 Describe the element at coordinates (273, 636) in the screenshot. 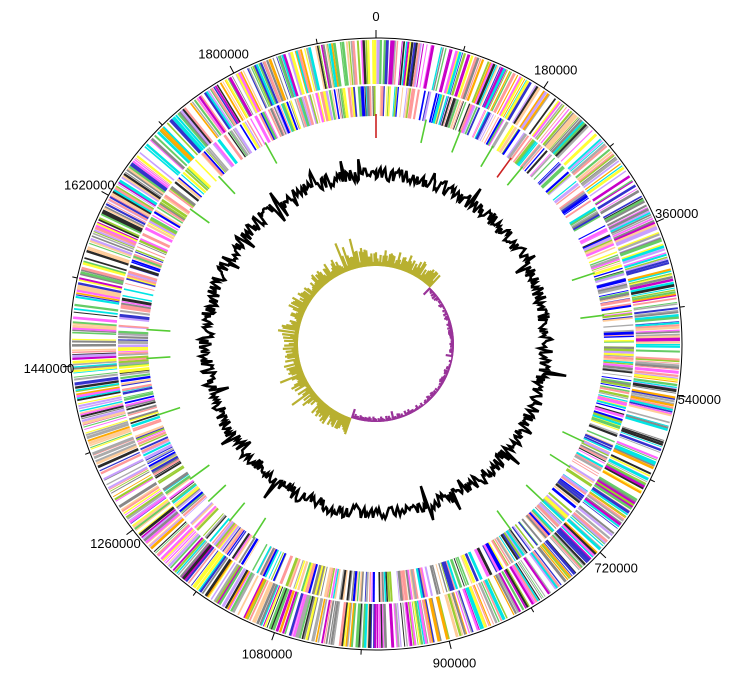

I see `major-tick` at that location.